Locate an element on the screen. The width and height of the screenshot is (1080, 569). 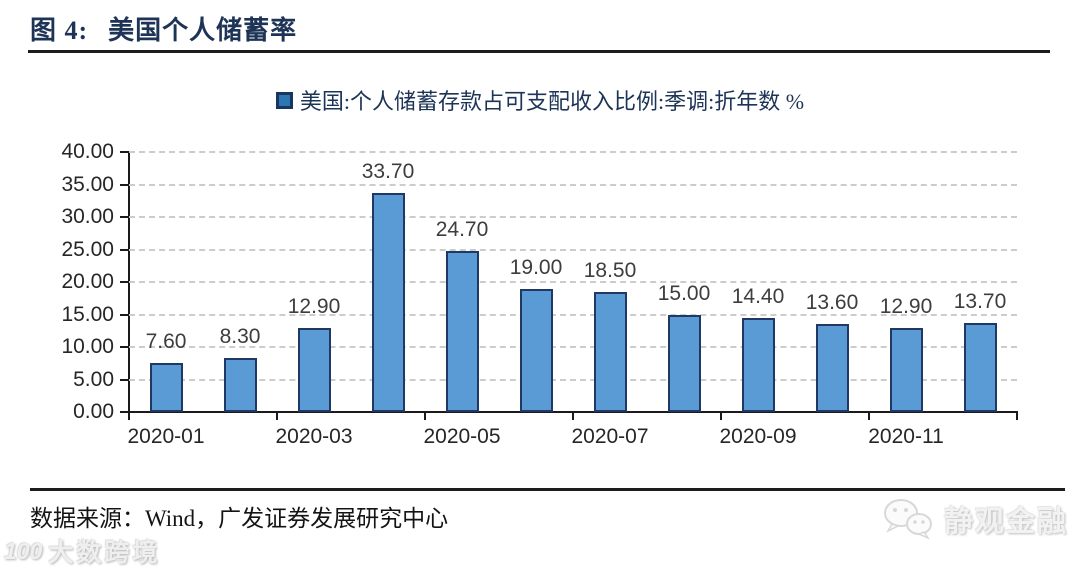
dashukuajing-watermark: 100 大数跨境 is located at coordinates (82, 551).